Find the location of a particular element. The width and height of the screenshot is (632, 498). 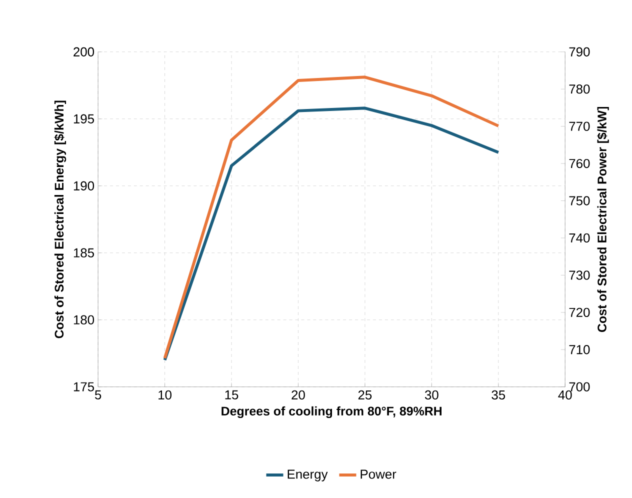

x-tick-label: 40 is located at coordinates (565, 395).